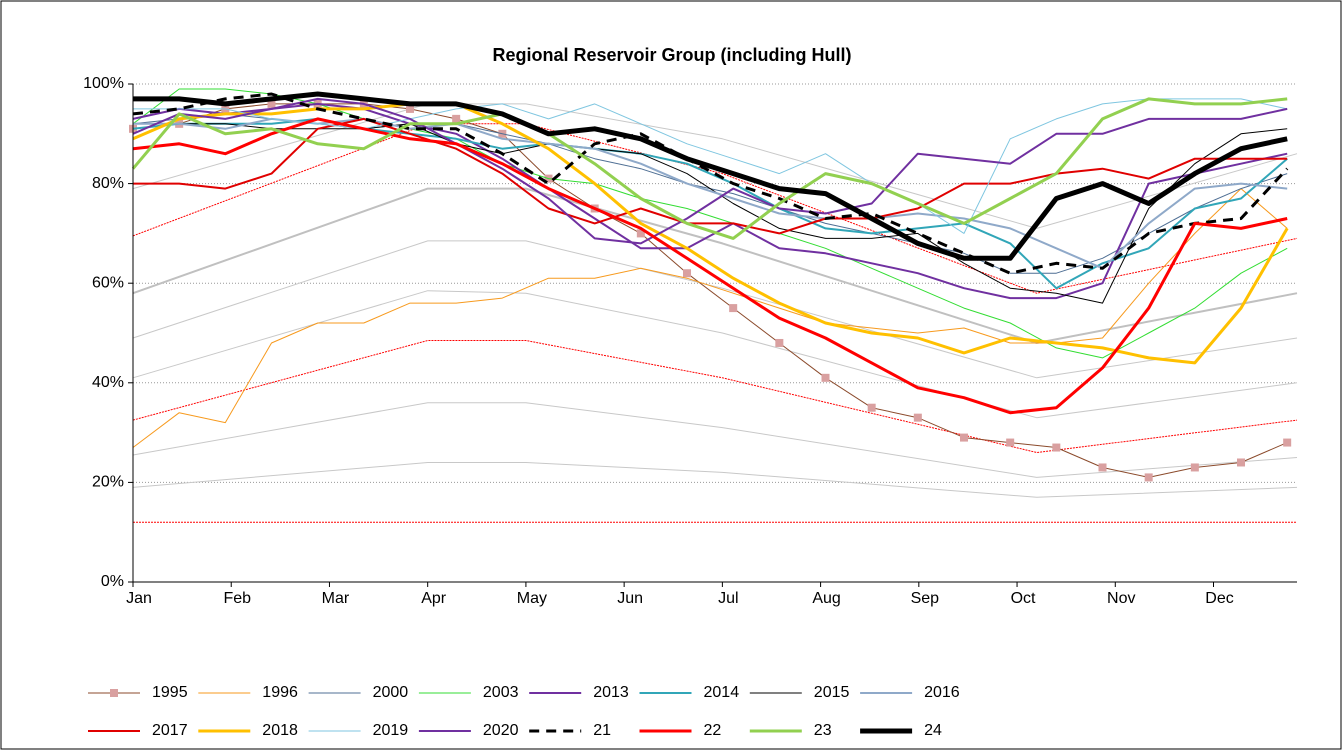 Image resolution: width=1343 pixels, height=756 pixels. What do you see at coordinates (602, 730) in the screenshot?
I see `legend-label: 21` at bounding box center [602, 730].